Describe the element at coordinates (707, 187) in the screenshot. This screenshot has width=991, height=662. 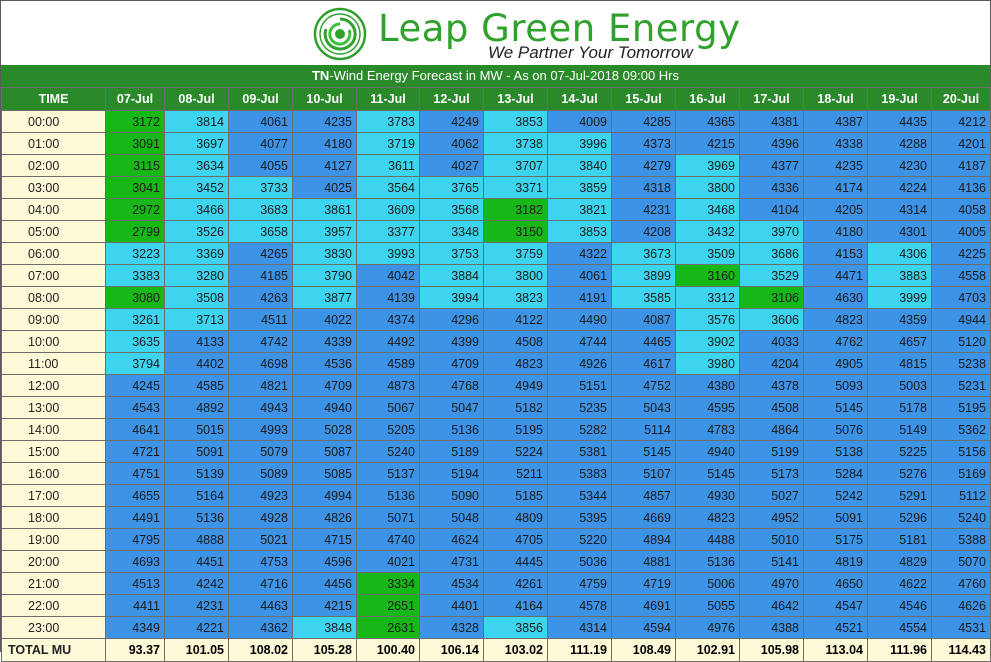
I see `forecast-value-cell: 3800` at that location.